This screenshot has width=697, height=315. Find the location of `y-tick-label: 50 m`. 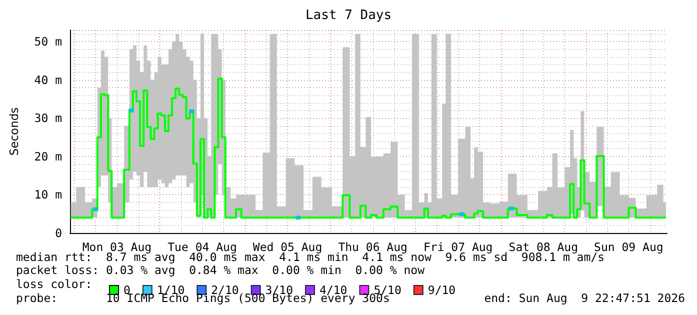

y-tick-label: 50 m is located at coordinates (48, 41).